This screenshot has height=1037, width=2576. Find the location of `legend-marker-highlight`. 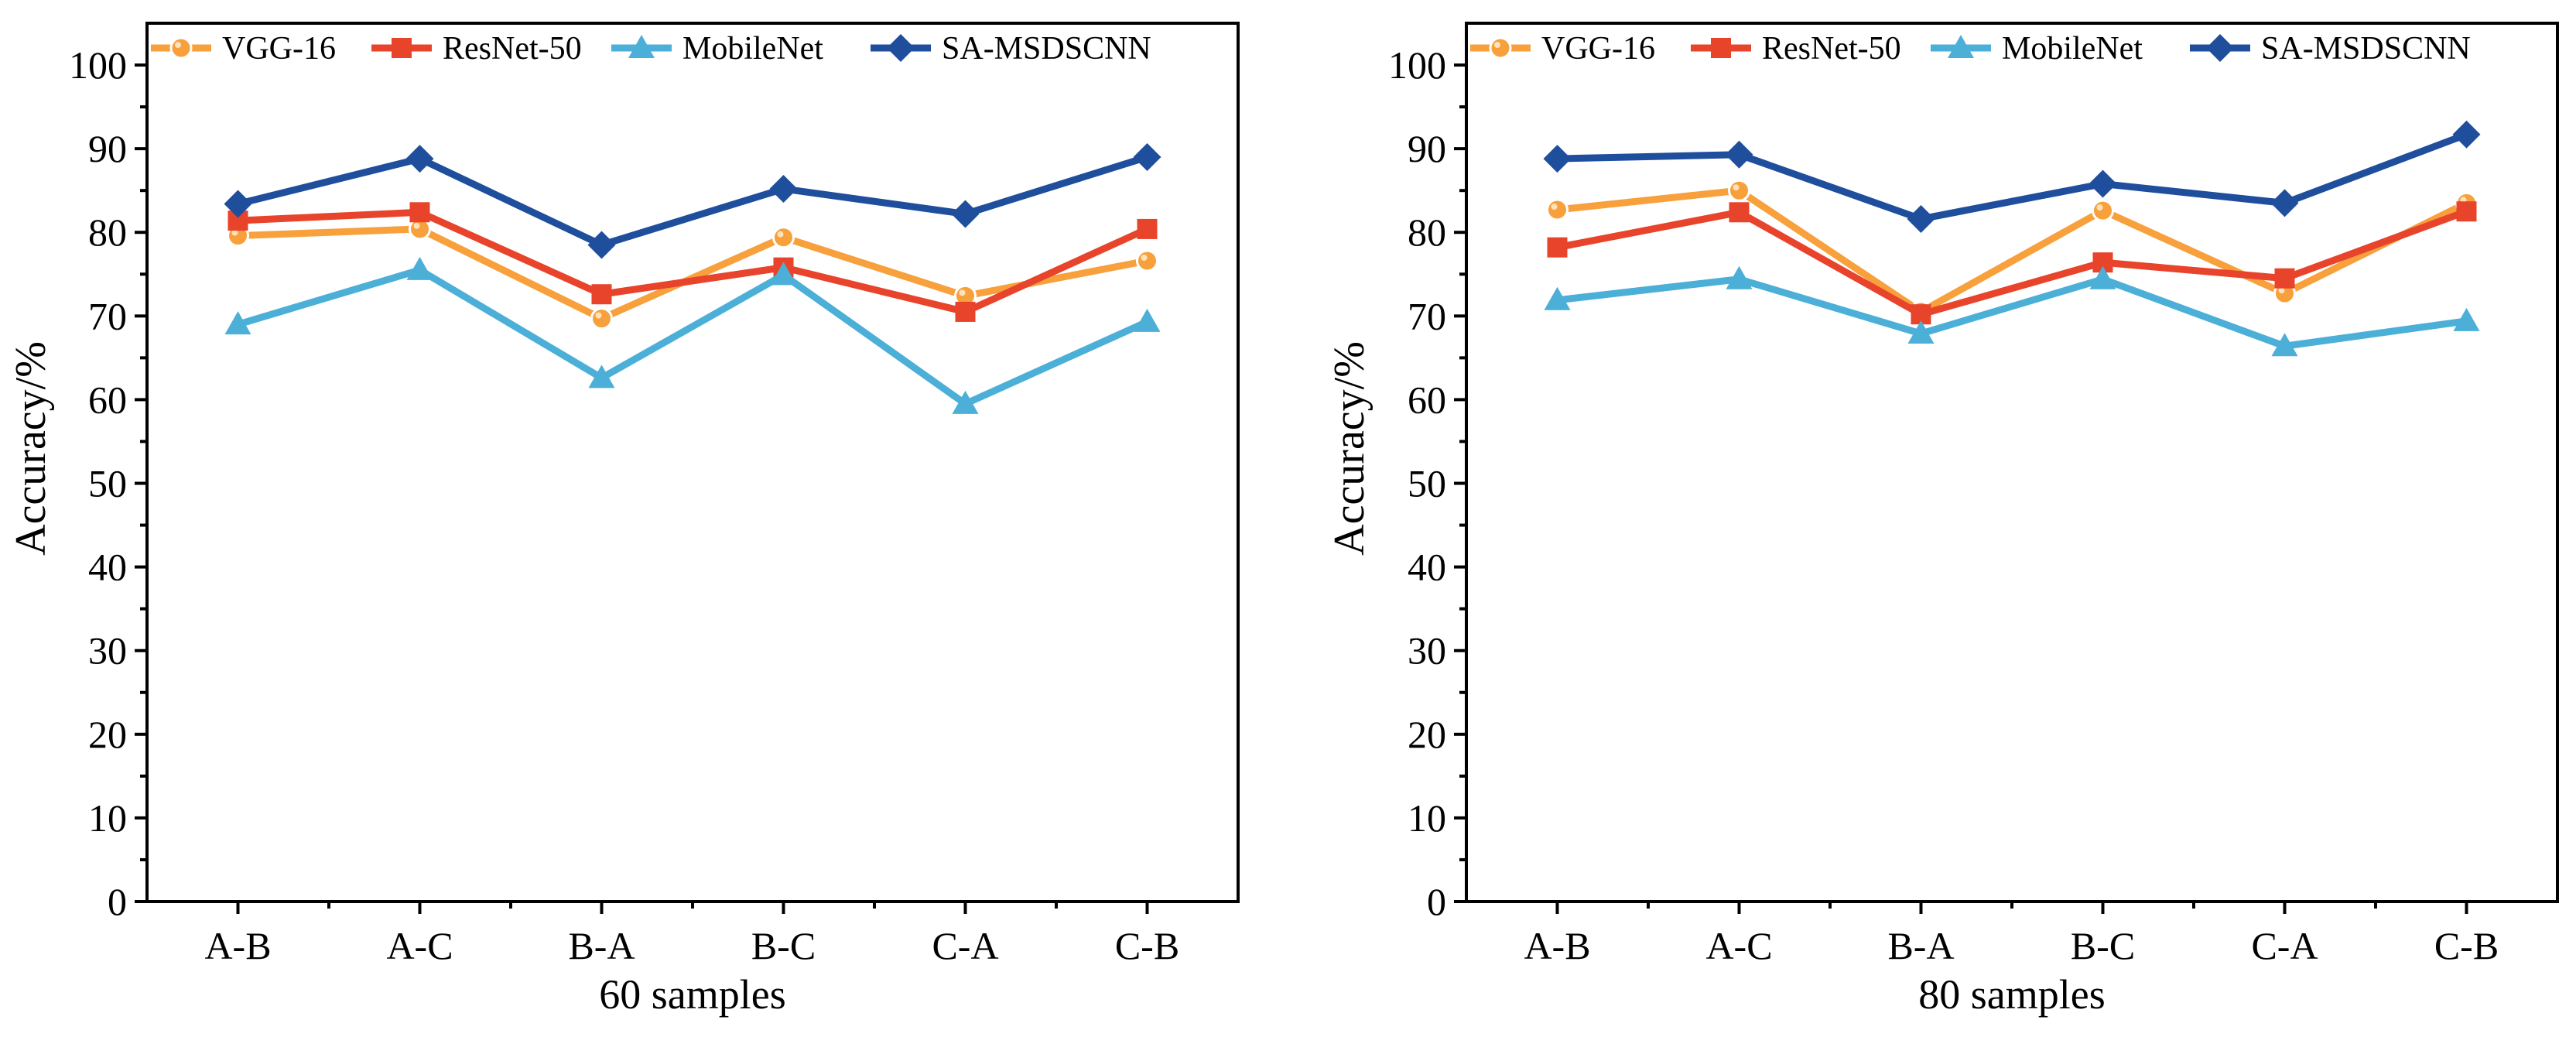

legend-marker-highlight is located at coordinates (178, 45).